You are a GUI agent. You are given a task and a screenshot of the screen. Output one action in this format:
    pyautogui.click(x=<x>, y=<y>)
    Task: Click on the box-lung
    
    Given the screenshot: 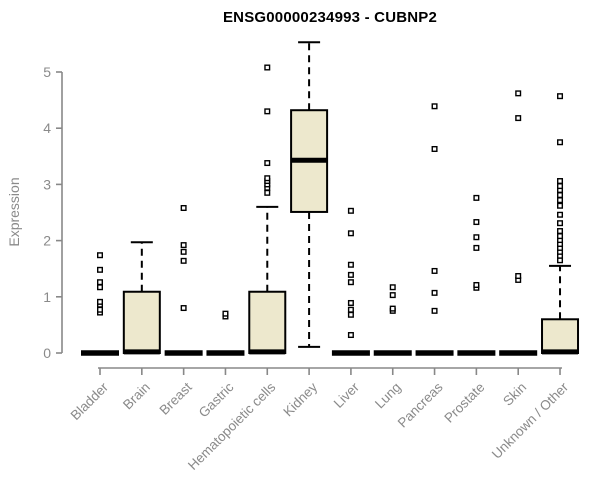 What is the action you would take?
    pyautogui.click(x=392, y=320)
    